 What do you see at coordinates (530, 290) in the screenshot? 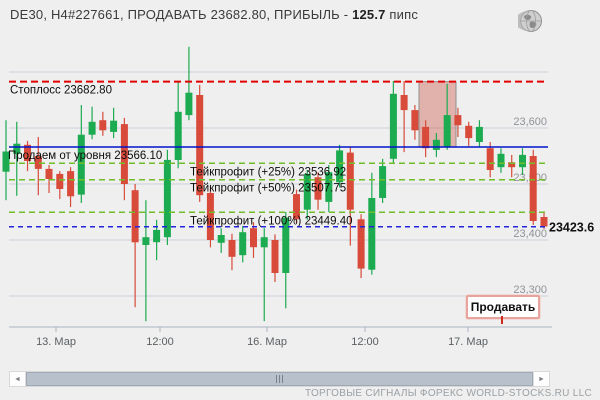
I see `y-axis-label: 23,300` at bounding box center [530, 290].